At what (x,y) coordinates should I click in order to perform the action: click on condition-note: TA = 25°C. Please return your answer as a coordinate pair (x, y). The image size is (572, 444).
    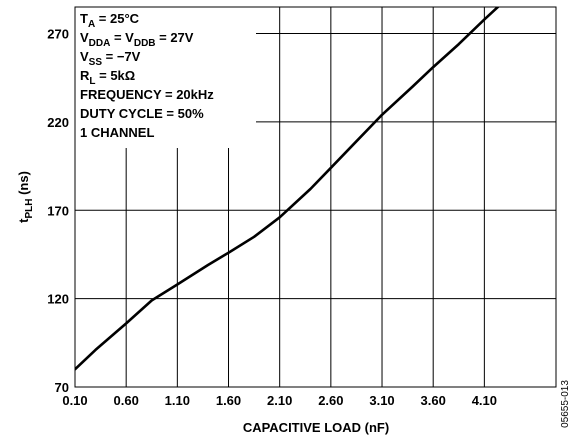
    Looking at the image, I should click on (110, 20).